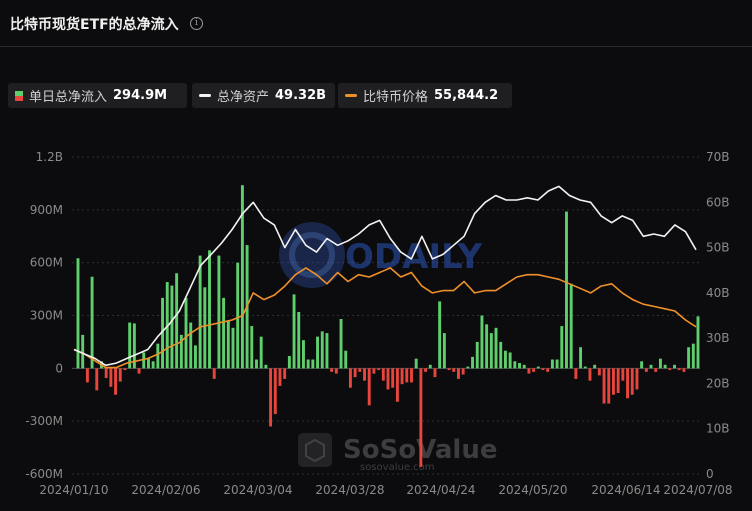  What do you see at coordinates (532, 490) in the screenshot?
I see `x-tick-label: 2024/05/20` at bounding box center [532, 490].